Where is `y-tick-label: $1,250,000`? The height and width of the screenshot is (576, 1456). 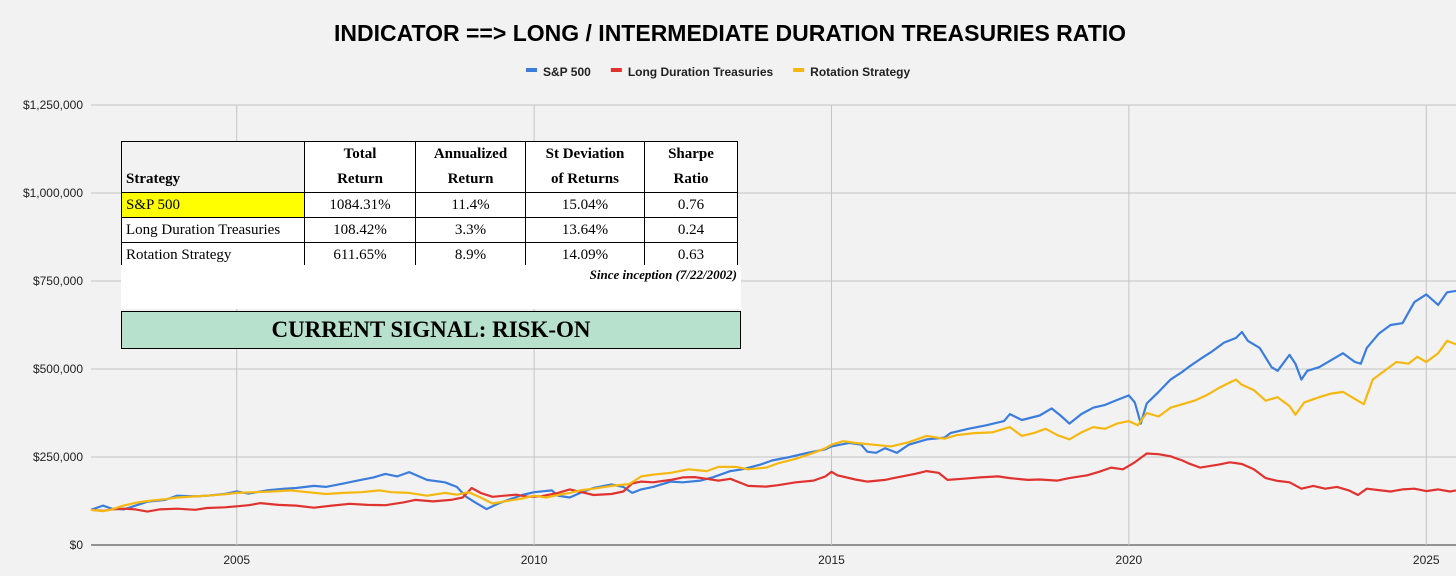 y-tick-label: $1,250,000 is located at coordinates (53, 105).